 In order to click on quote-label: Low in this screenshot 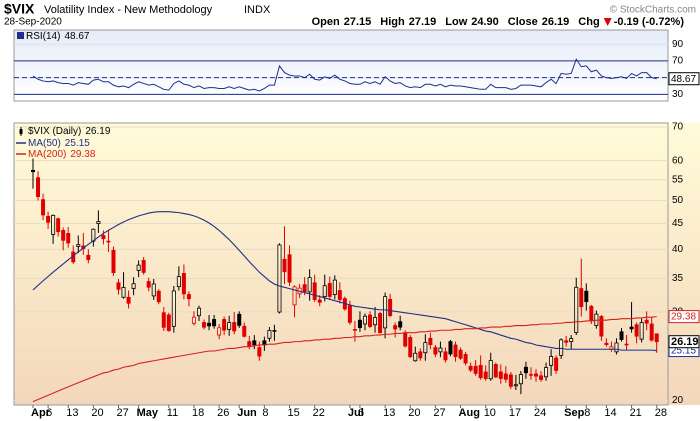, I will do `click(456, 22)`.